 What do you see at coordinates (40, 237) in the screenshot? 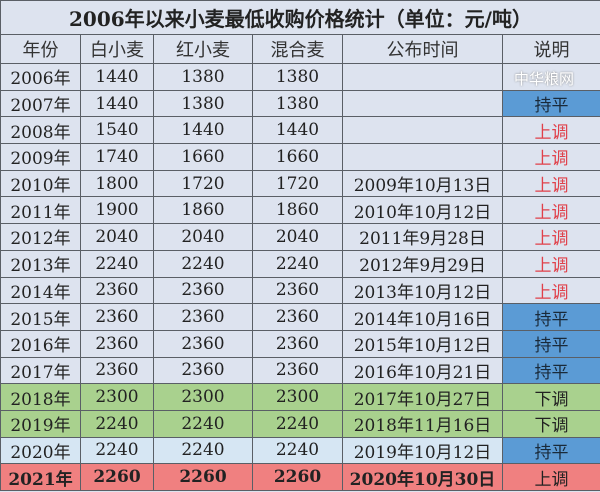
I see `table-cell: 2012年` at bounding box center [40, 237].